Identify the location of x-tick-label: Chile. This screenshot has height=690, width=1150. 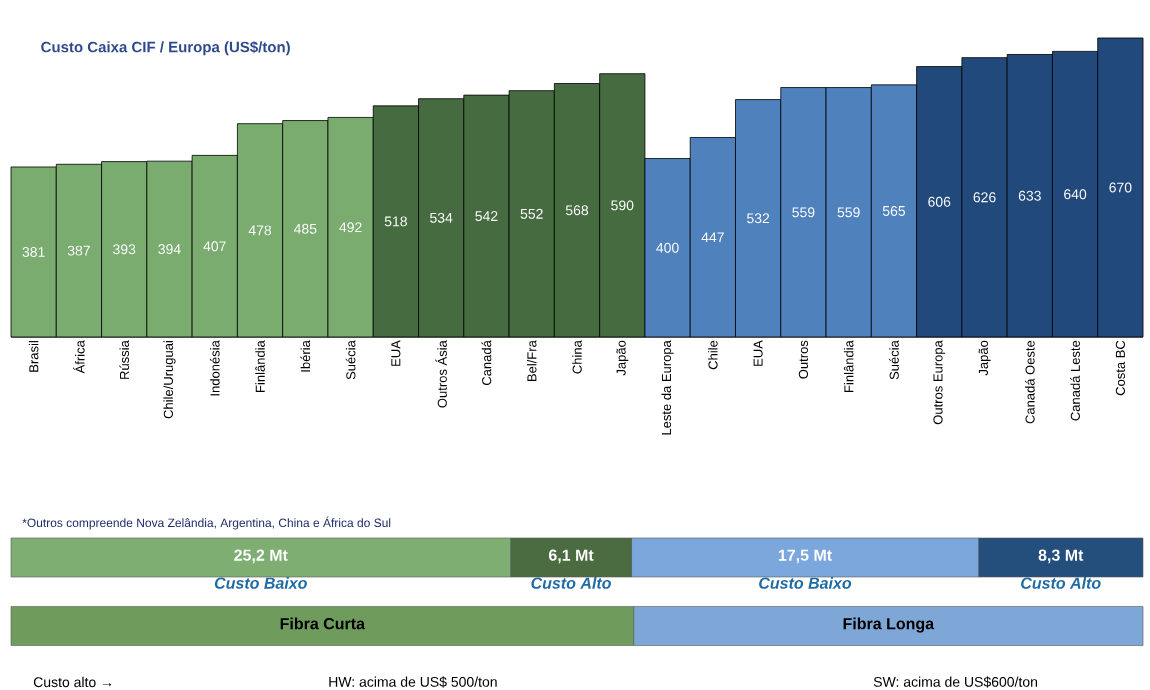
(713, 355).